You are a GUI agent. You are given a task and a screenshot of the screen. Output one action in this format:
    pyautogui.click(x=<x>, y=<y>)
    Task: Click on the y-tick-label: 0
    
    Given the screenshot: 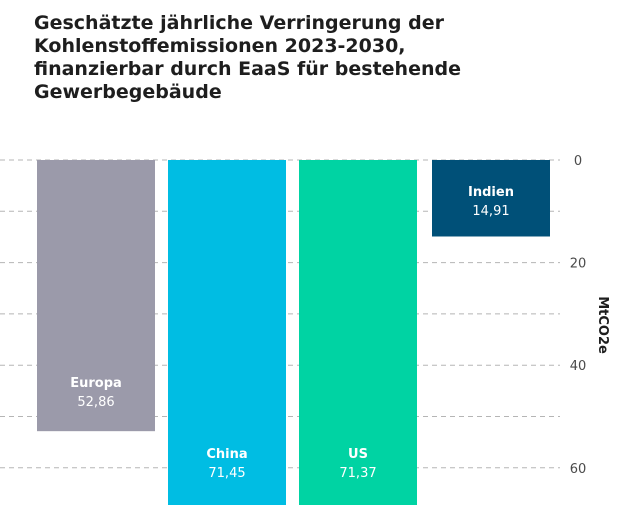 What is the action you would take?
    pyautogui.click(x=578, y=161)
    